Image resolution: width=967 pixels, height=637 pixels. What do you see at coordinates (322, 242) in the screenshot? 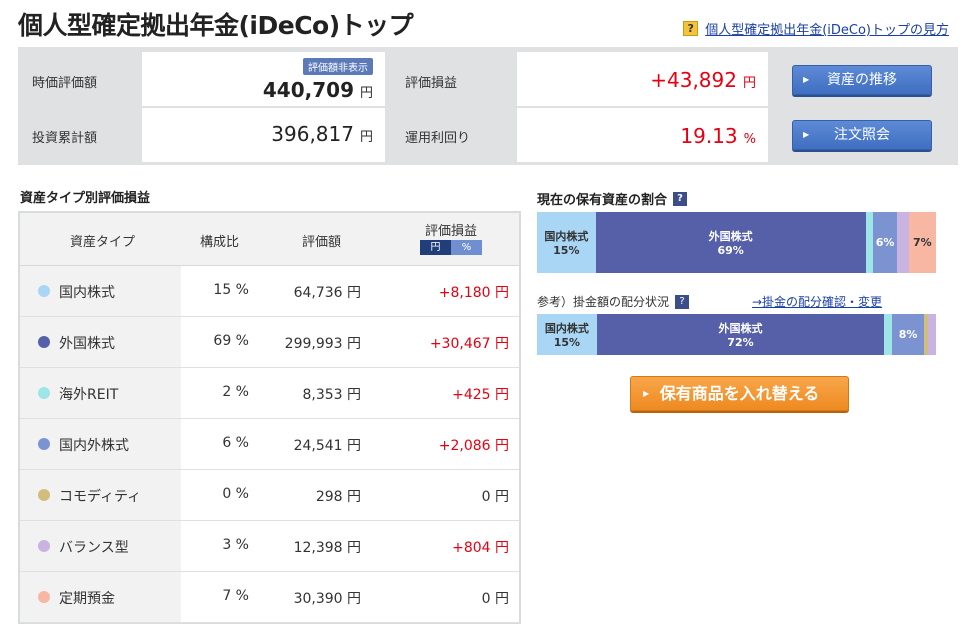
I see `header-amount: 評価額` at bounding box center [322, 242].